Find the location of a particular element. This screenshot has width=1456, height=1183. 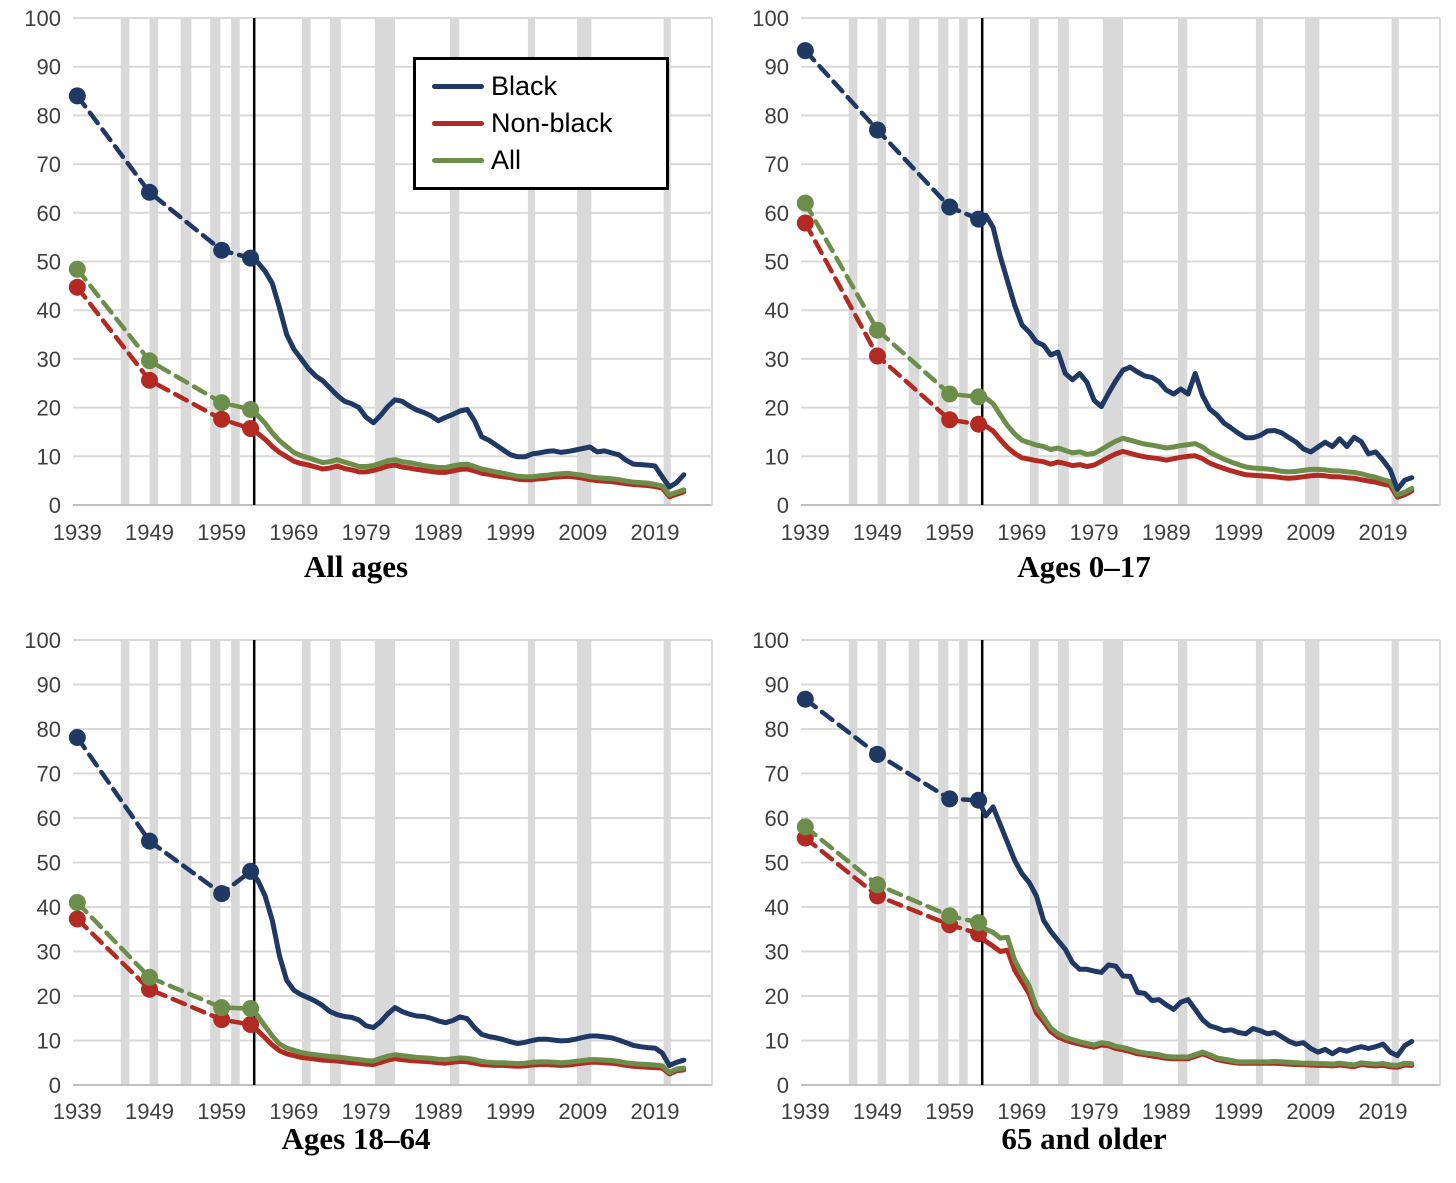

legend-label-all: All is located at coordinates (506, 160).